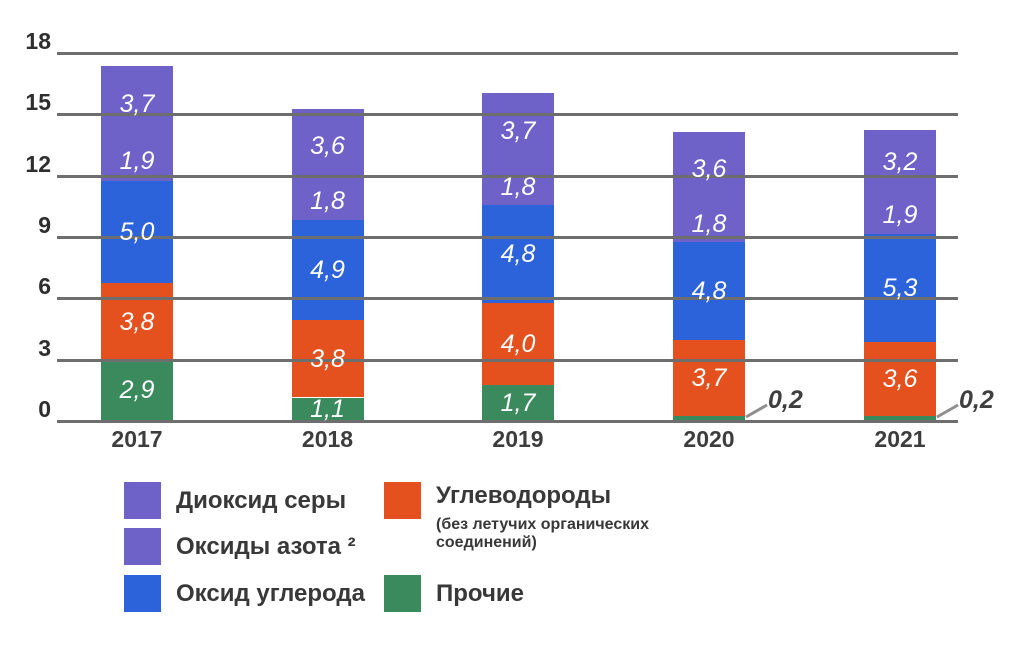 The image size is (1024, 667). What do you see at coordinates (44, 286) in the screenshot?
I see `y-axis-tick-label: 6` at bounding box center [44, 286].